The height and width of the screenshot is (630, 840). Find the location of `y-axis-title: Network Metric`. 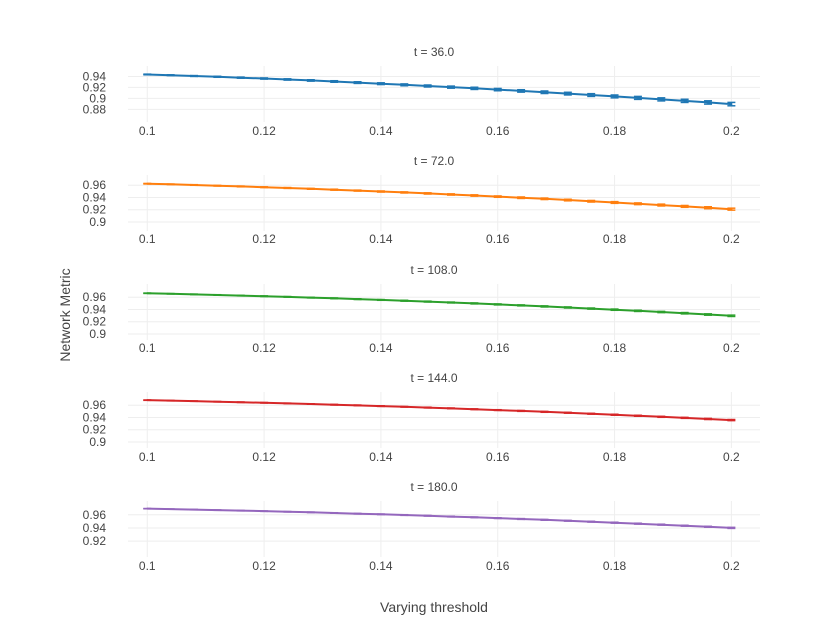

y-axis-title: Network Metric is located at coordinates (65, 314).